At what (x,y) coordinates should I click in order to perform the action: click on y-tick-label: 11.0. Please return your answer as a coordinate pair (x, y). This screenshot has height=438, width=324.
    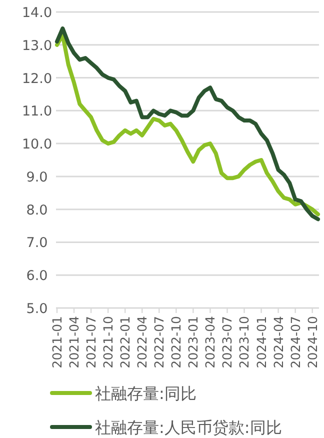
    Looking at the image, I should click on (37, 112).